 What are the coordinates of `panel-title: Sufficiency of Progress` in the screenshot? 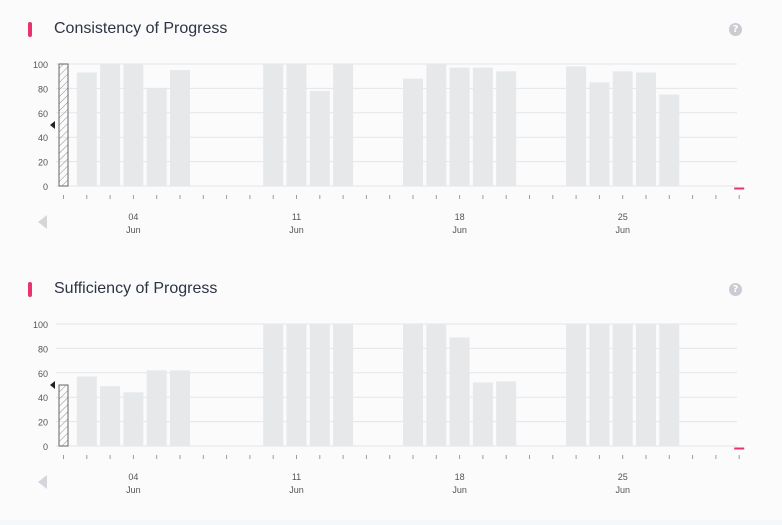 It's located at (136, 288).